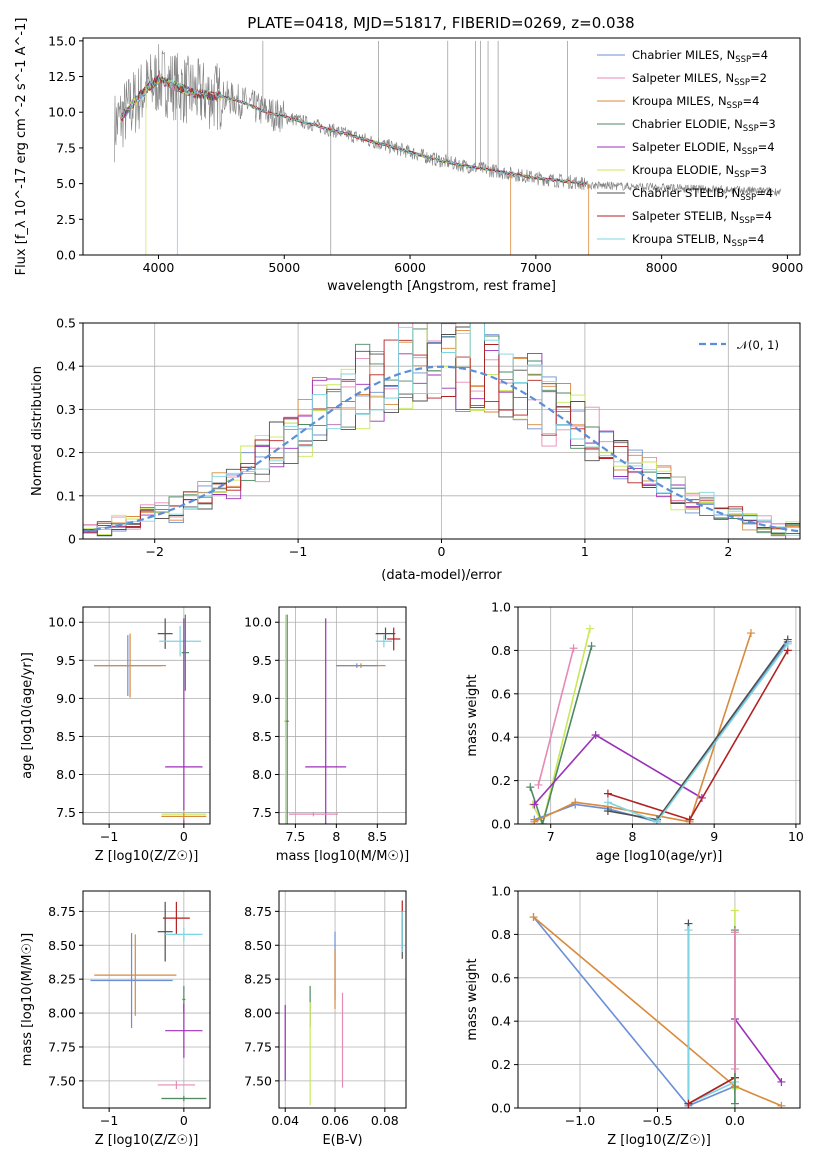 The image size is (819, 1170). I want to click on x-tick-label: 7.5, so click(295, 836).